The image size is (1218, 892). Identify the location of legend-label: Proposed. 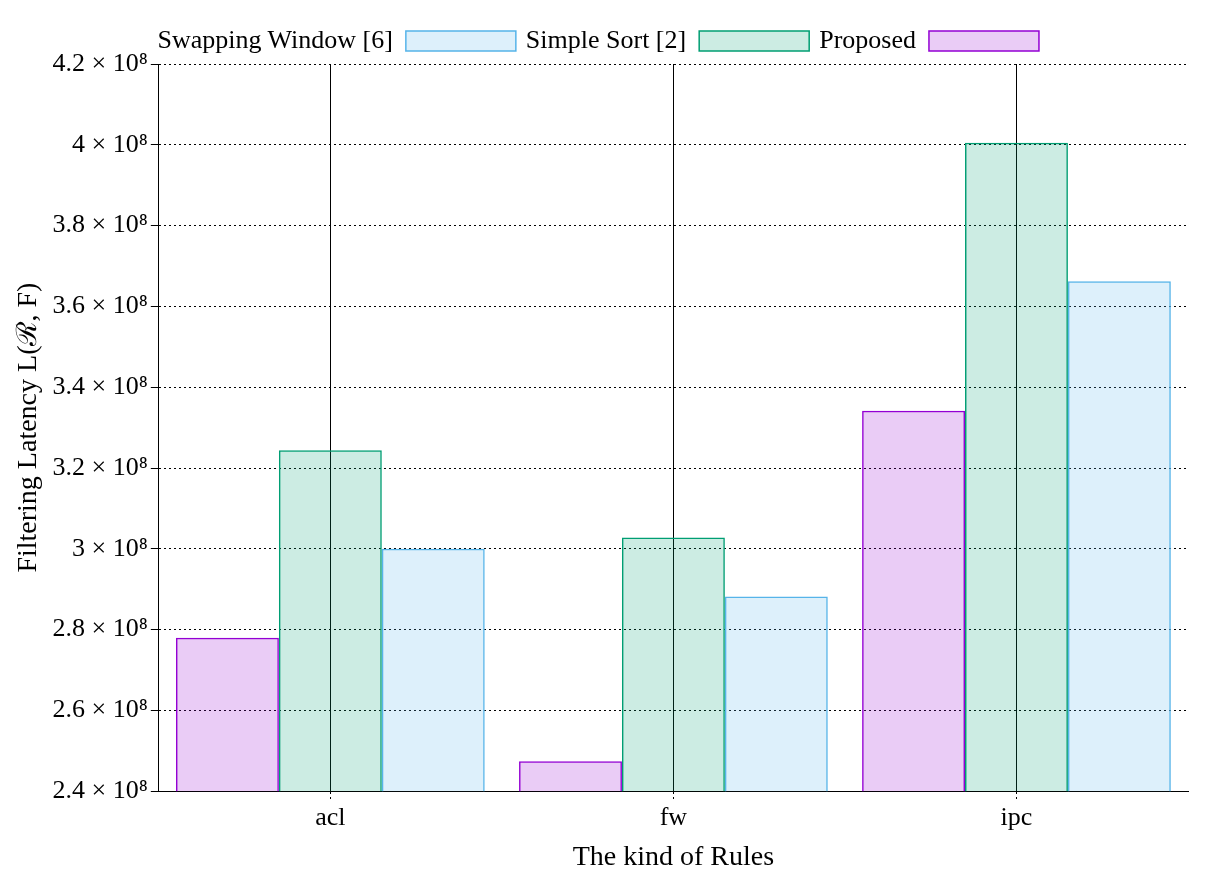
(867, 39).